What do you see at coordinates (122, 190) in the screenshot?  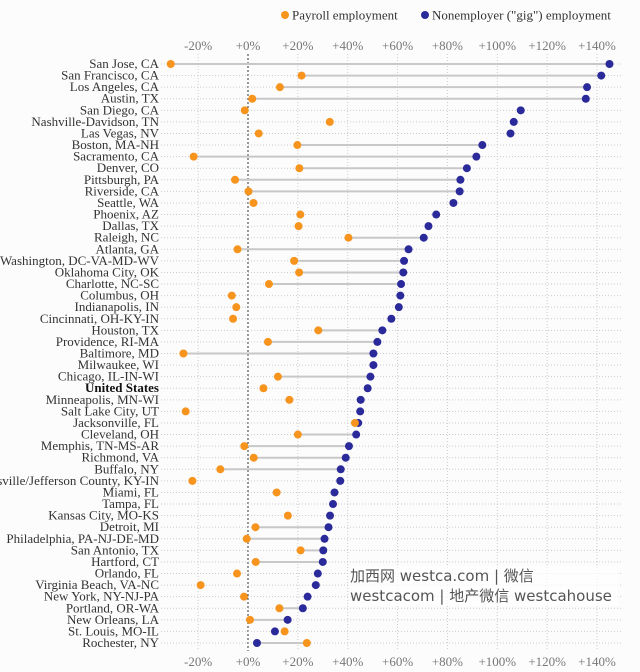 I see `row-label: Riverside, CA` at bounding box center [122, 190].